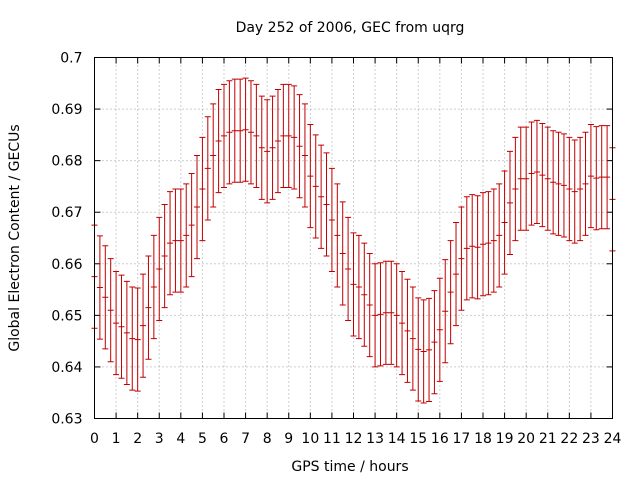  Describe the element at coordinates (397, 439) in the screenshot. I see `x-tick-label: 14` at that location.